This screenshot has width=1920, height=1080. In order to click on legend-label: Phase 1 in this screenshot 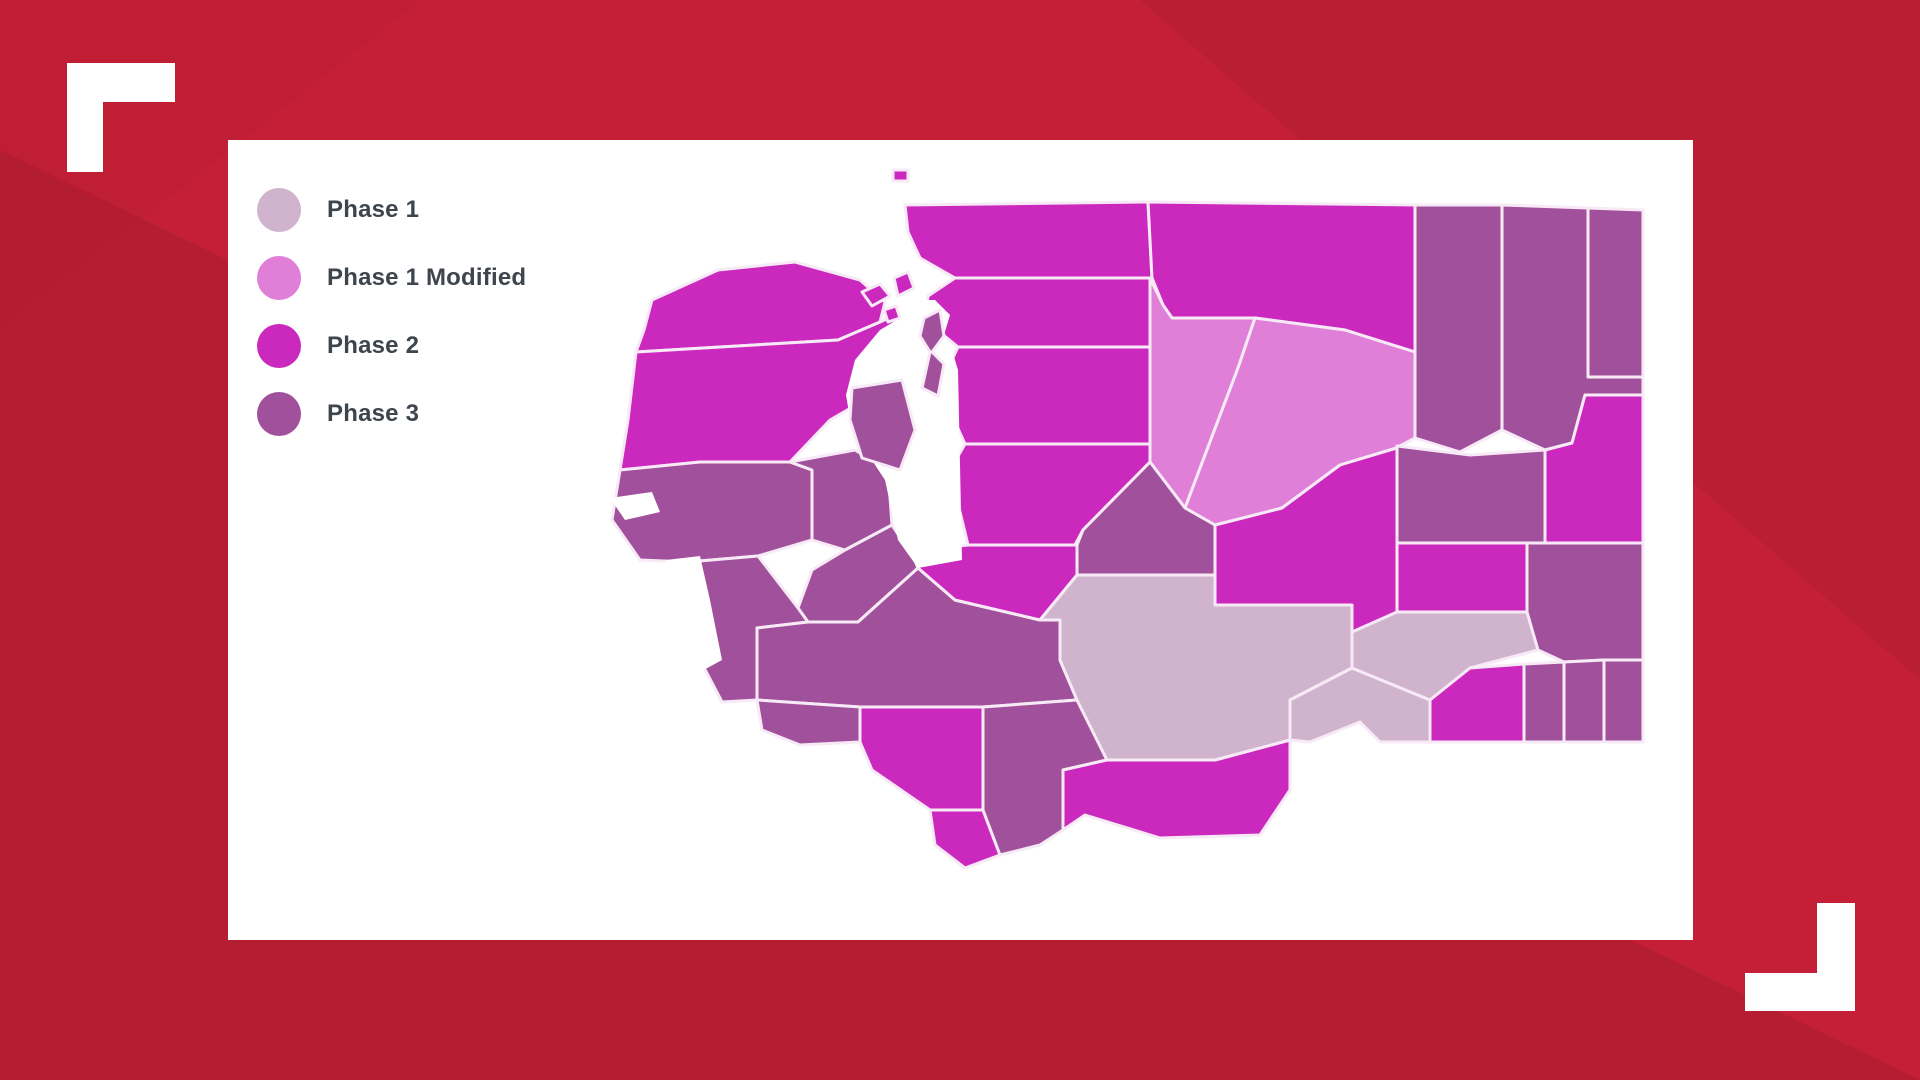, I will do `click(373, 209)`.